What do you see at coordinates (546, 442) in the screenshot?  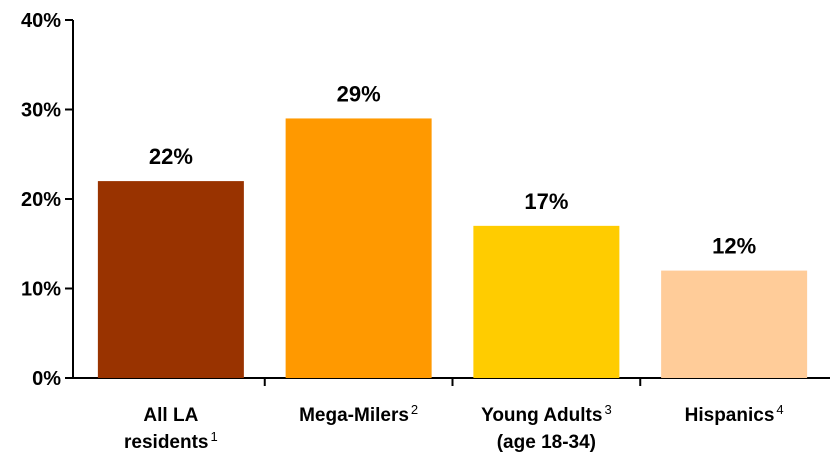 I see `x-category-label-line: (age 18-34)` at bounding box center [546, 442].